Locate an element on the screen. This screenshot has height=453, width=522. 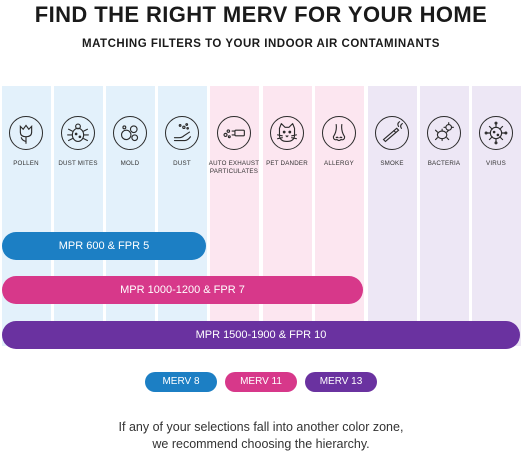
page-title: FIND THE RIGHT MERV FOR YOUR HOME is located at coordinates (261, 14).